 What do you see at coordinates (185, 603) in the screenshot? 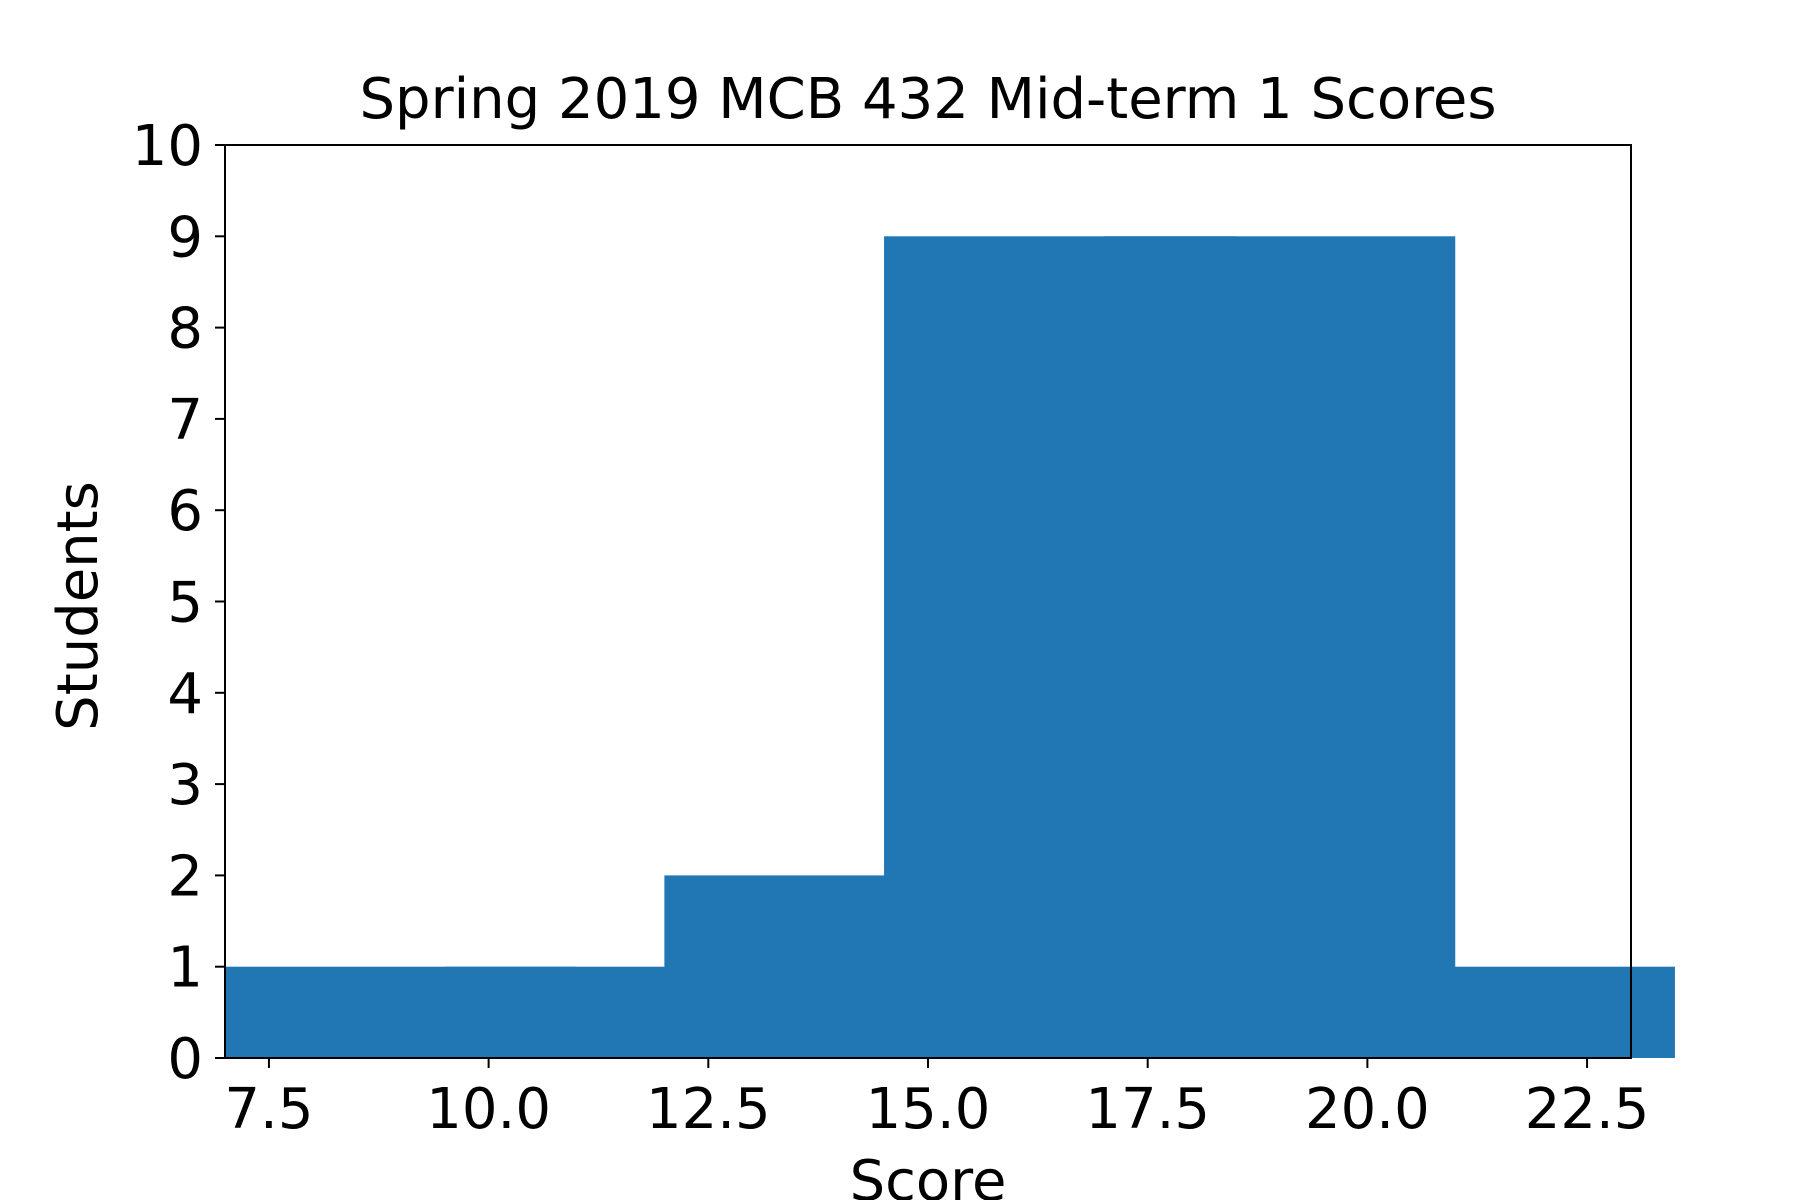
I see `y-tick-label-5: 5` at bounding box center [185, 603].